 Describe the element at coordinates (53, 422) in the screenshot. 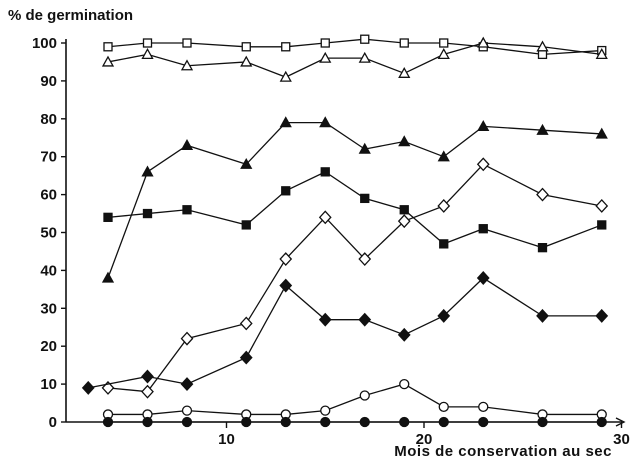

I see `y-tick-label: 0` at that location.